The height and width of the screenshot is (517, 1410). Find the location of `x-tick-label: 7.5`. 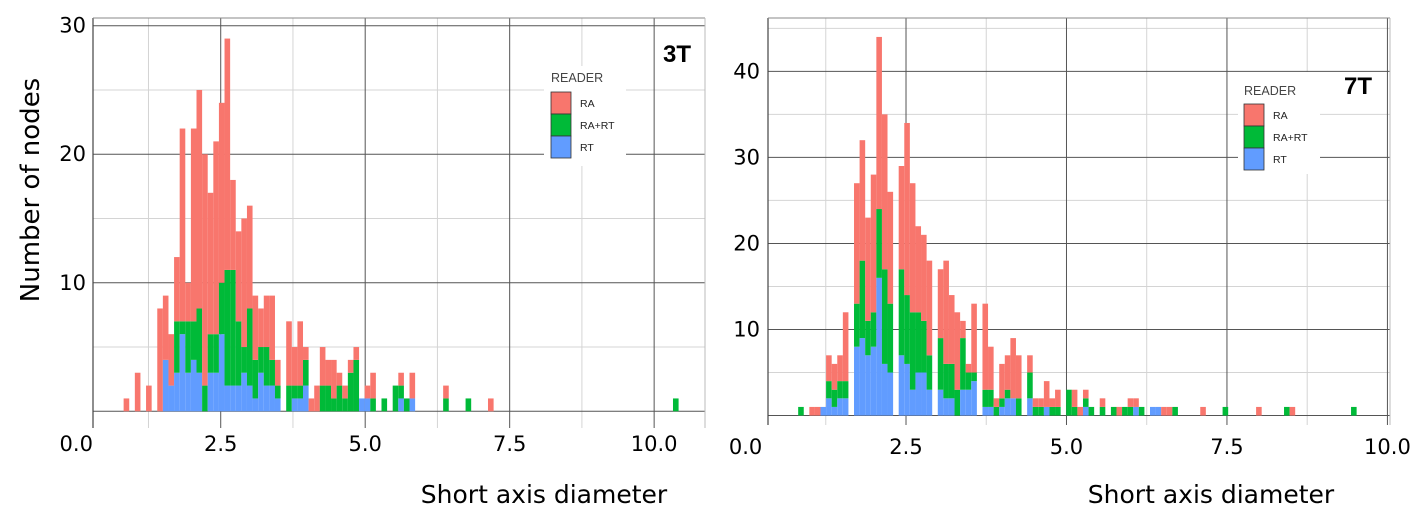

x-tick-label: 7.5 is located at coordinates (509, 444).